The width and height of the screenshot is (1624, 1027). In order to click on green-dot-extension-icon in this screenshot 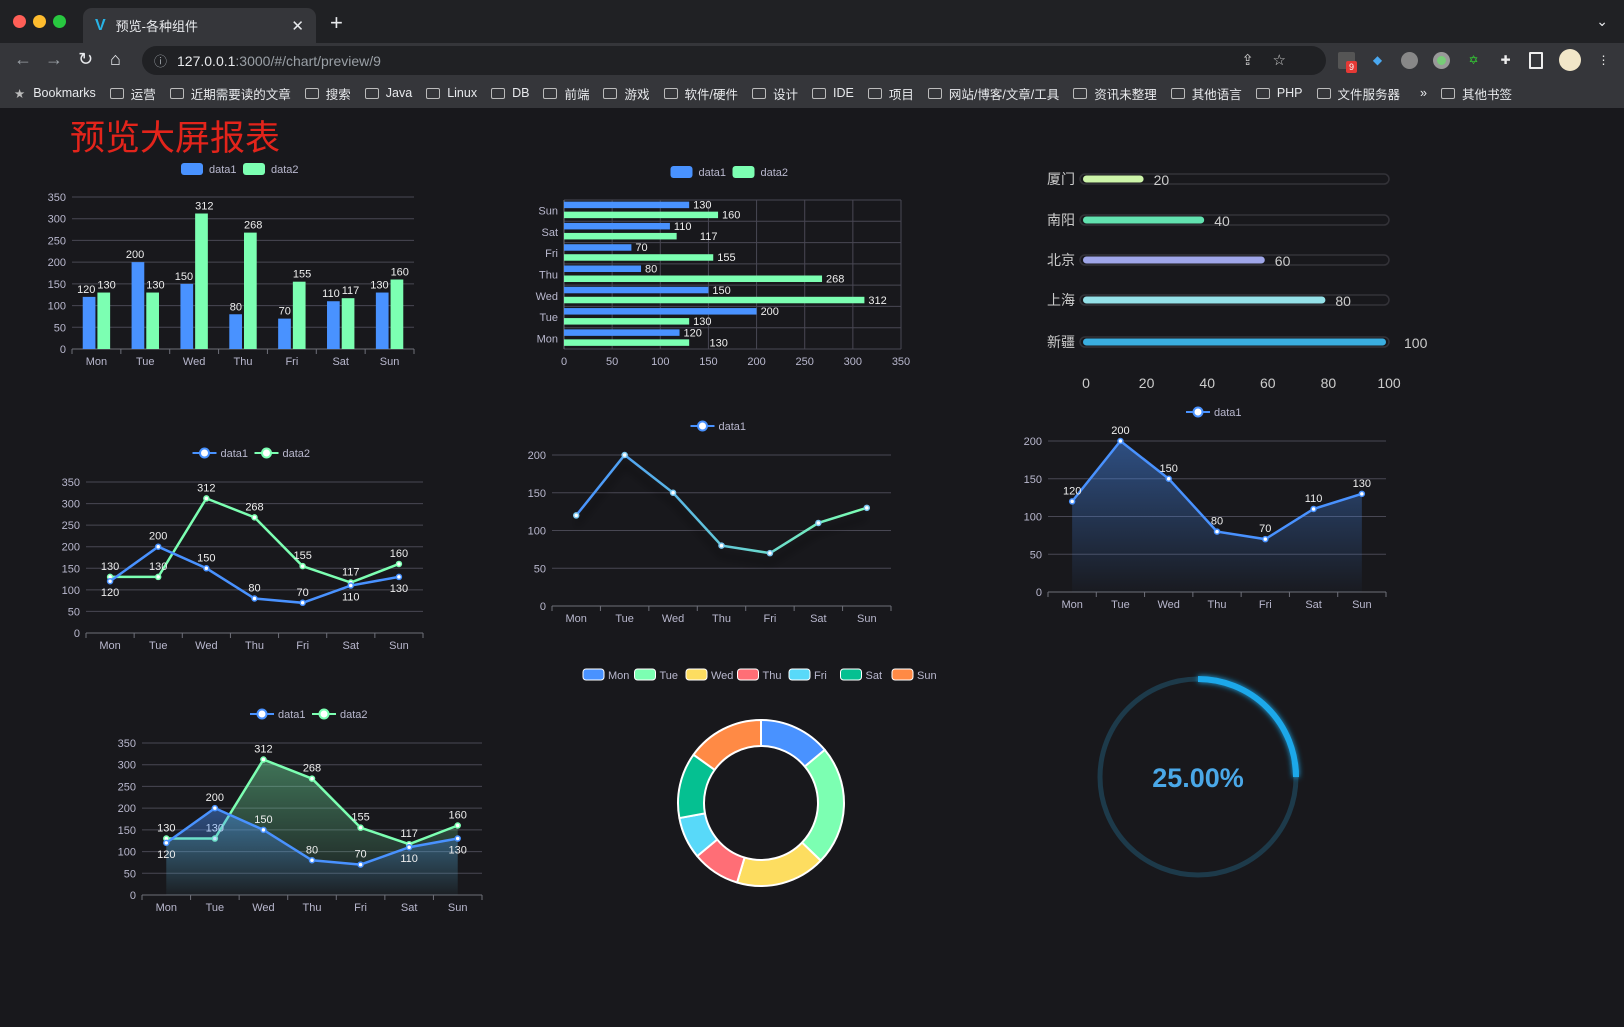, I will do `click(1441, 60)`.